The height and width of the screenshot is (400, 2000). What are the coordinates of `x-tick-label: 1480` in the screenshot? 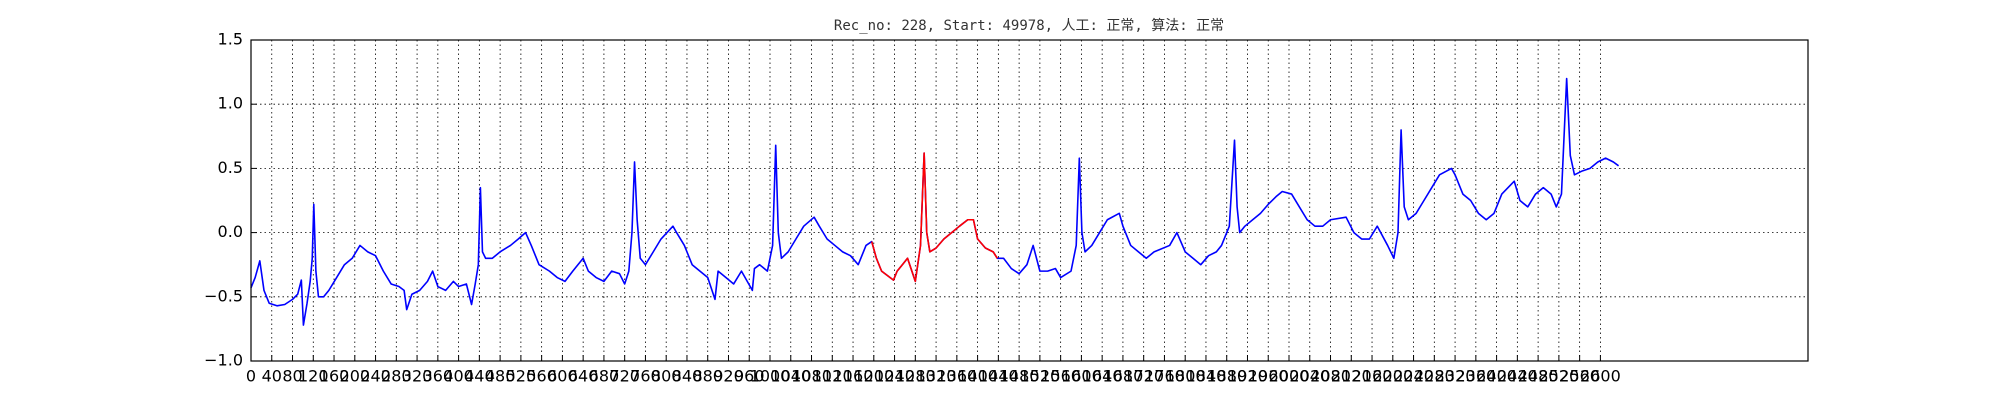 It's located at (1019, 376).